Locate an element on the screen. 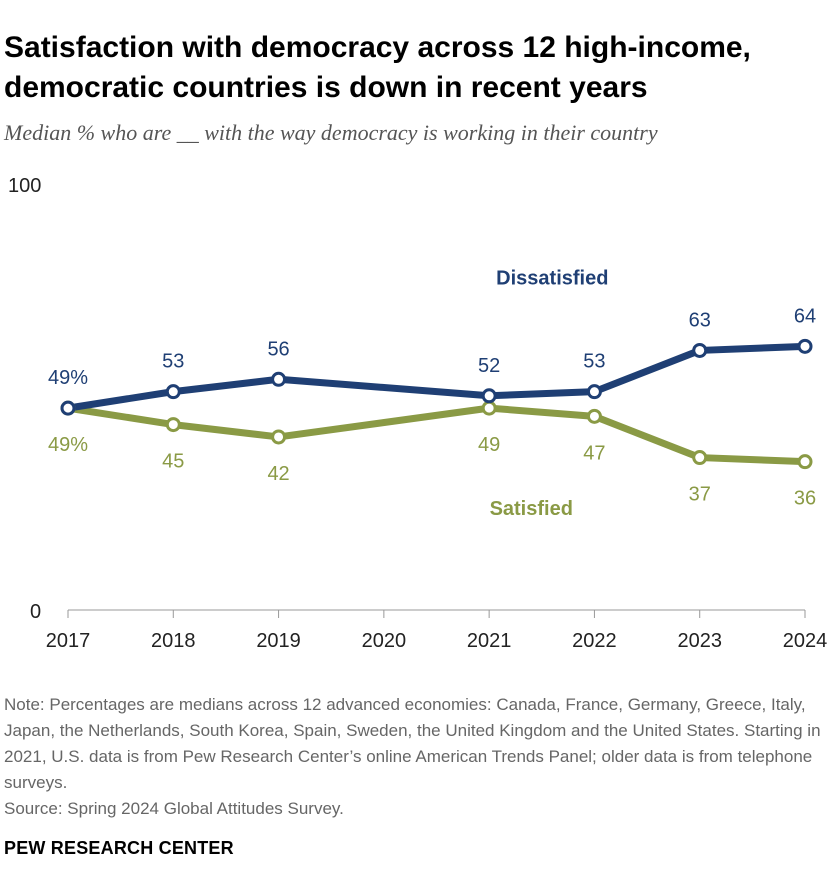 This screenshot has height=896, width=840. data-label-dissatisfied: 63 is located at coordinates (700, 320).